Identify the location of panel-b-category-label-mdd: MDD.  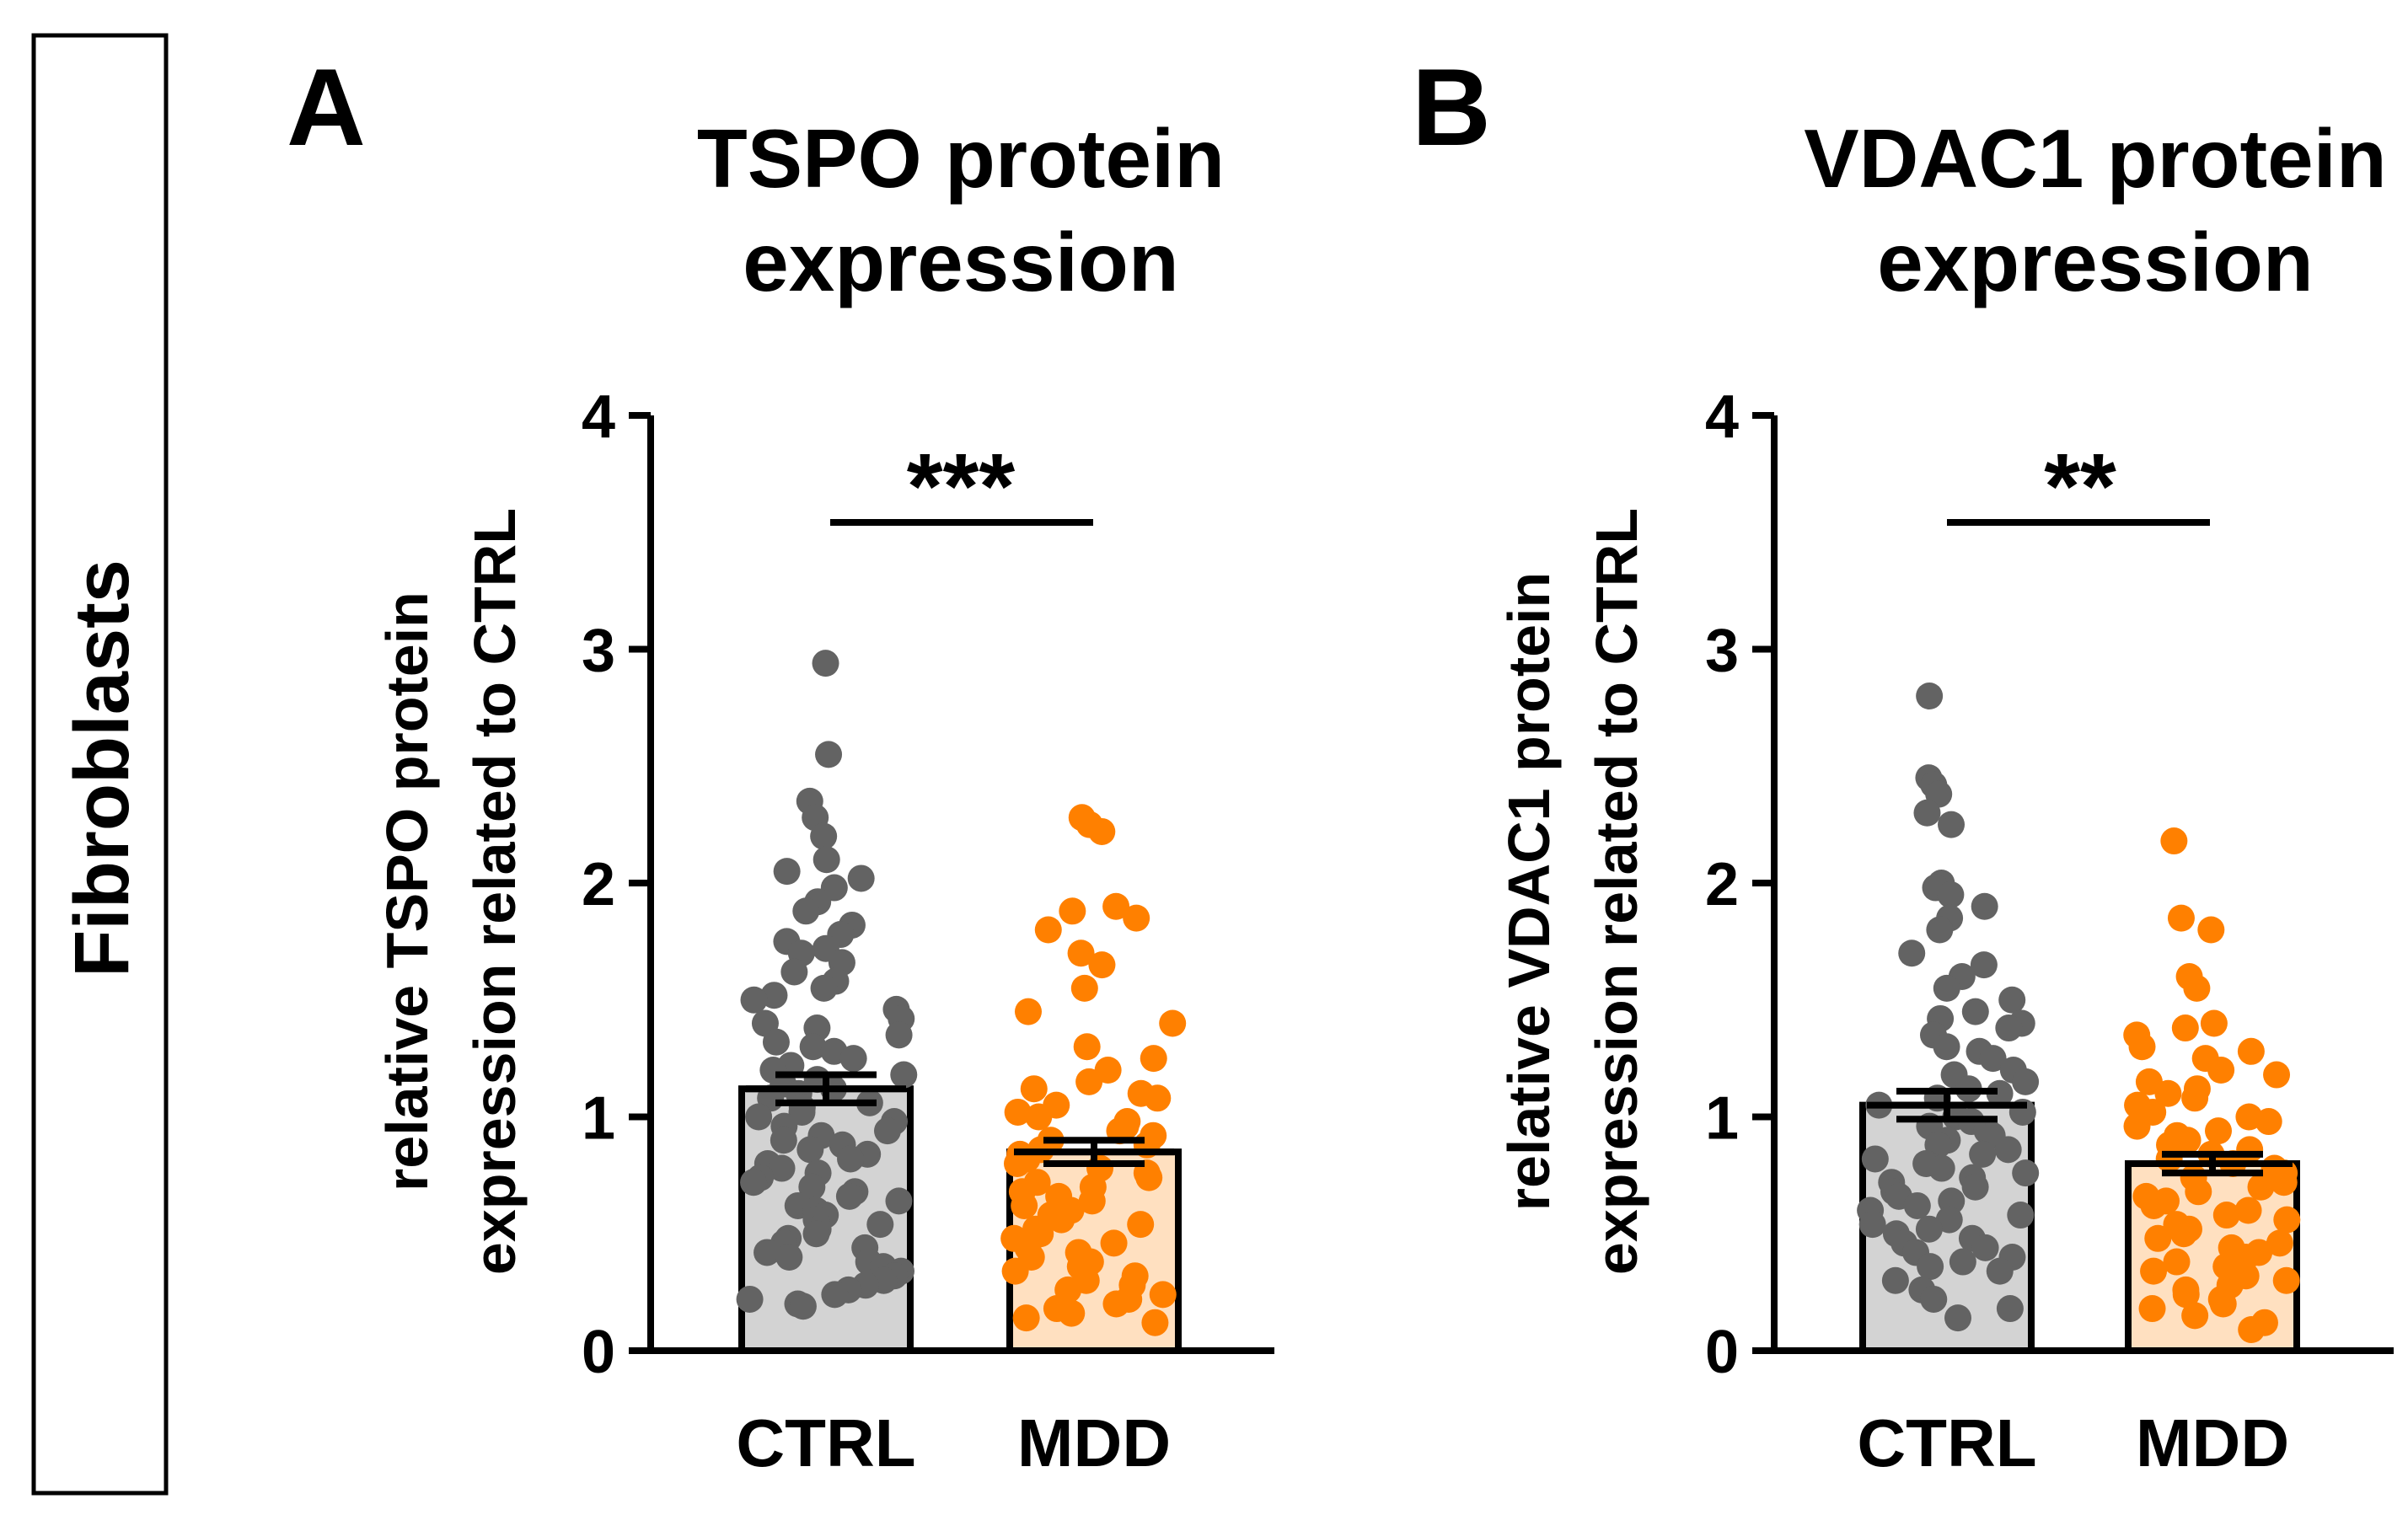
(2212, 1442).